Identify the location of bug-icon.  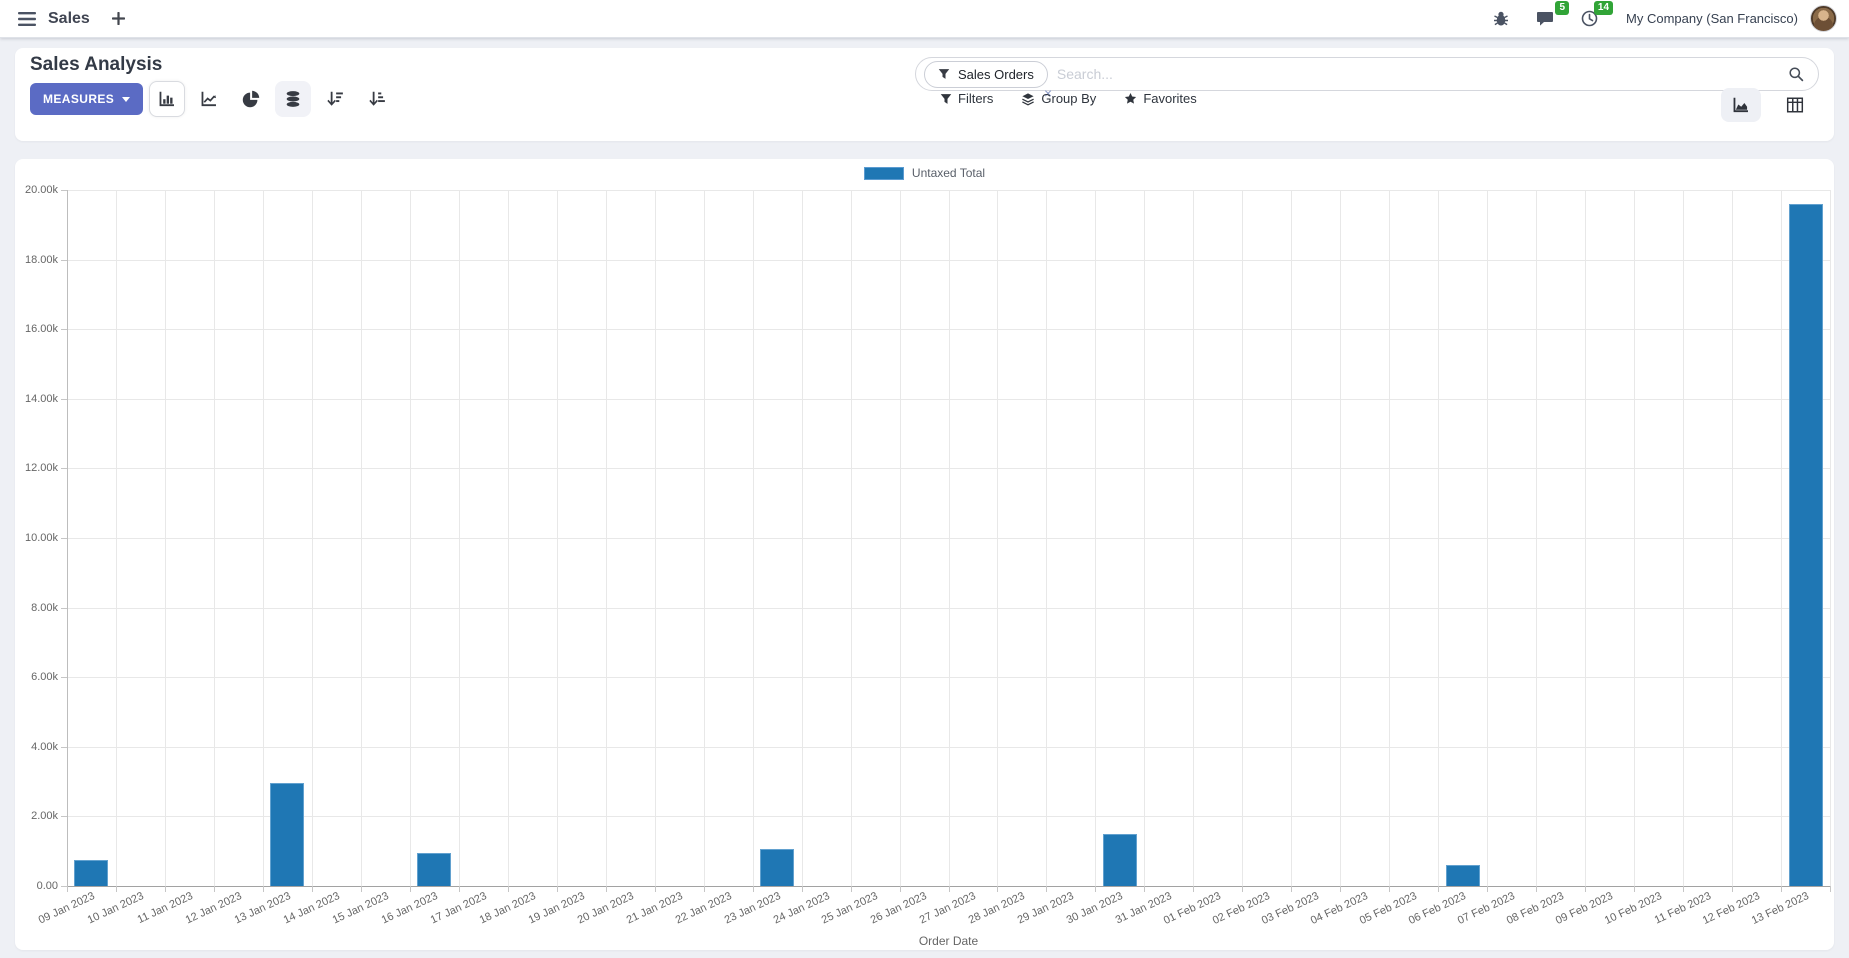
(1501, 18).